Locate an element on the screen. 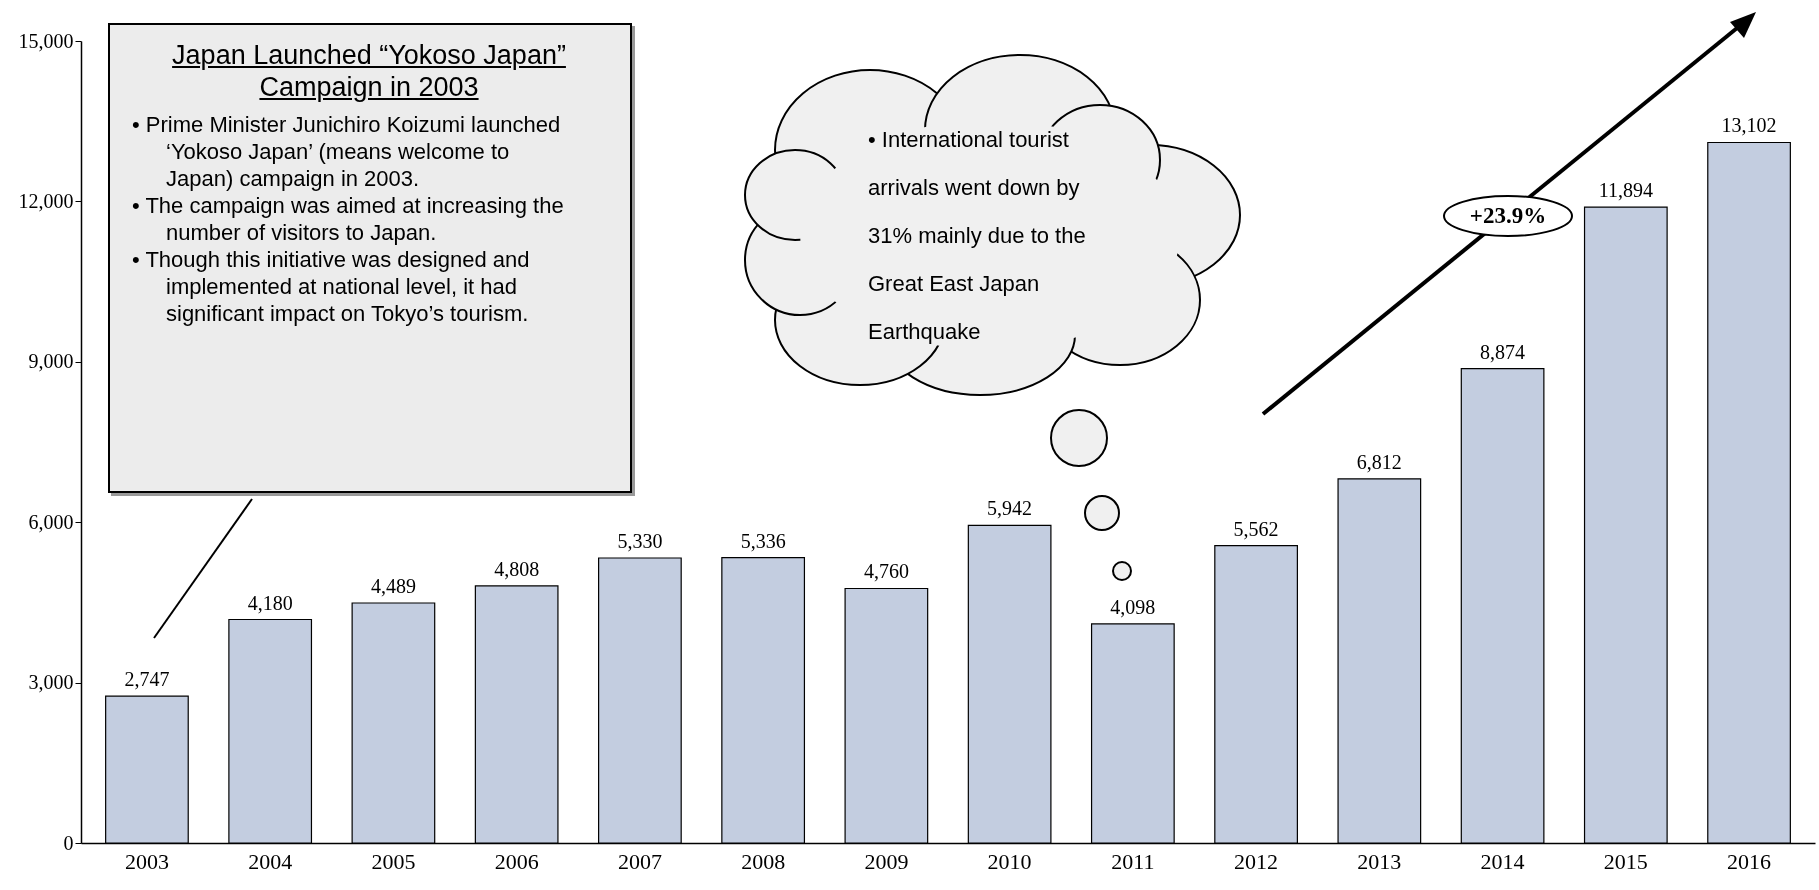  y-tick-label: 9,000 is located at coordinates (51, 361).